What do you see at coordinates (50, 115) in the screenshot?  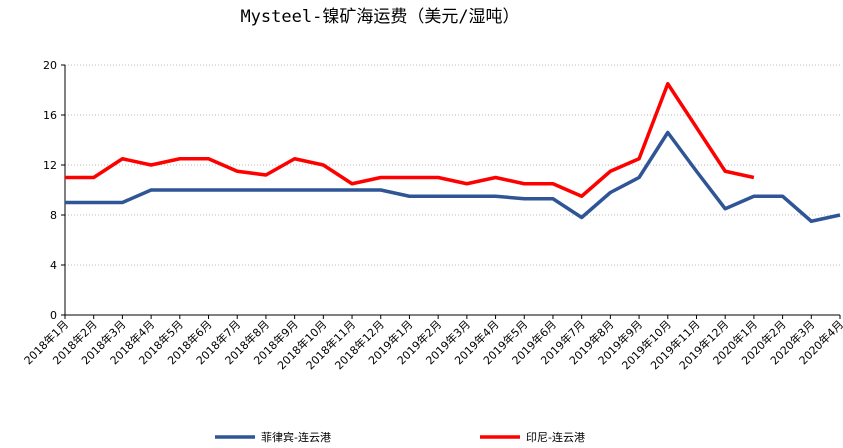 I see `y-tick-label: 16` at bounding box center [50, 115].